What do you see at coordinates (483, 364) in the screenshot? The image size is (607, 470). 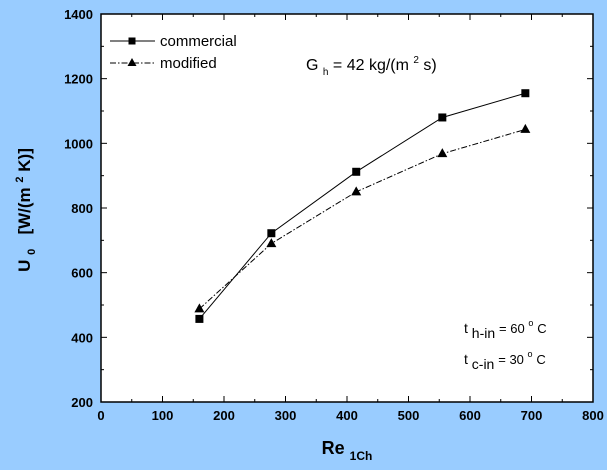 I see `annotation-cold-inlet-subscript: c-in` at bounding box center [483, 364].